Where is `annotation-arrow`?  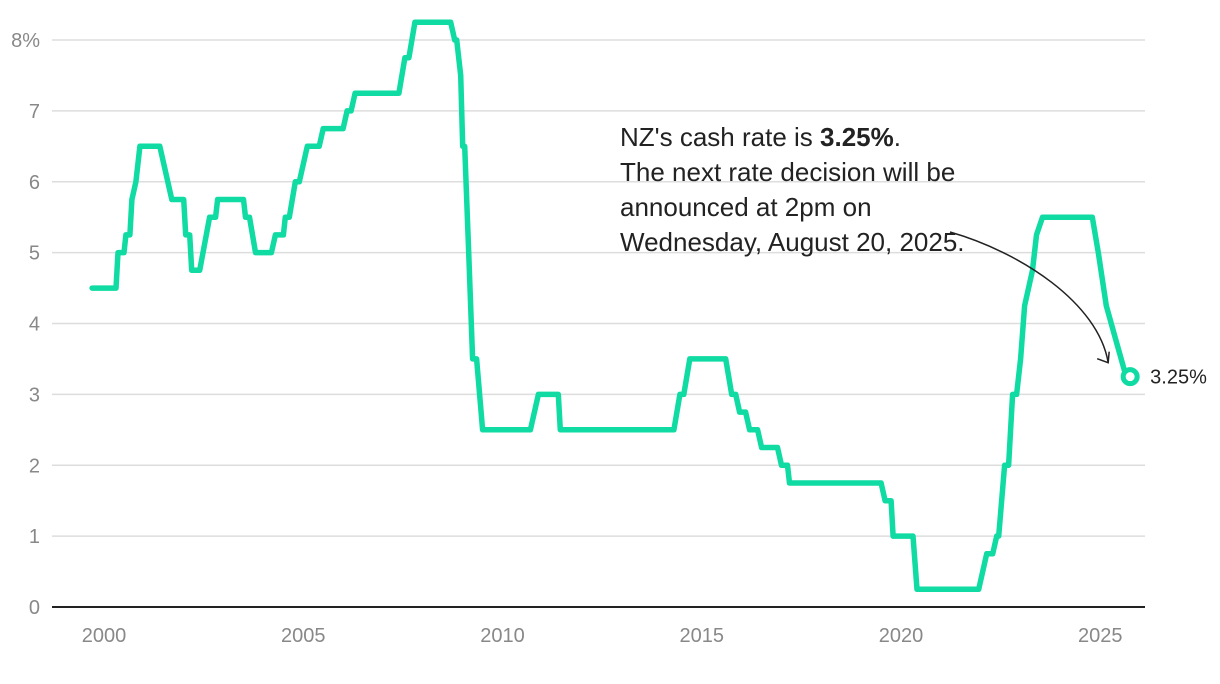
annotation-arrow is located at coordinates (1029, 297).